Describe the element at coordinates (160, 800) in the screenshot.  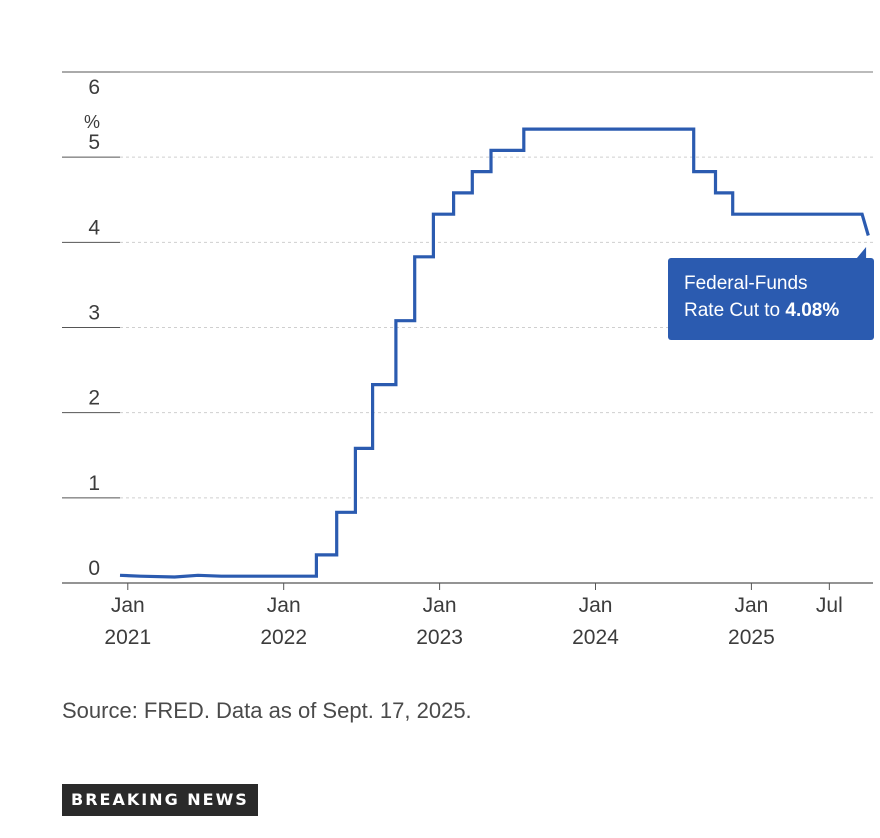
I see `breaking-news-badge: BREAKING NEWS` at that location.